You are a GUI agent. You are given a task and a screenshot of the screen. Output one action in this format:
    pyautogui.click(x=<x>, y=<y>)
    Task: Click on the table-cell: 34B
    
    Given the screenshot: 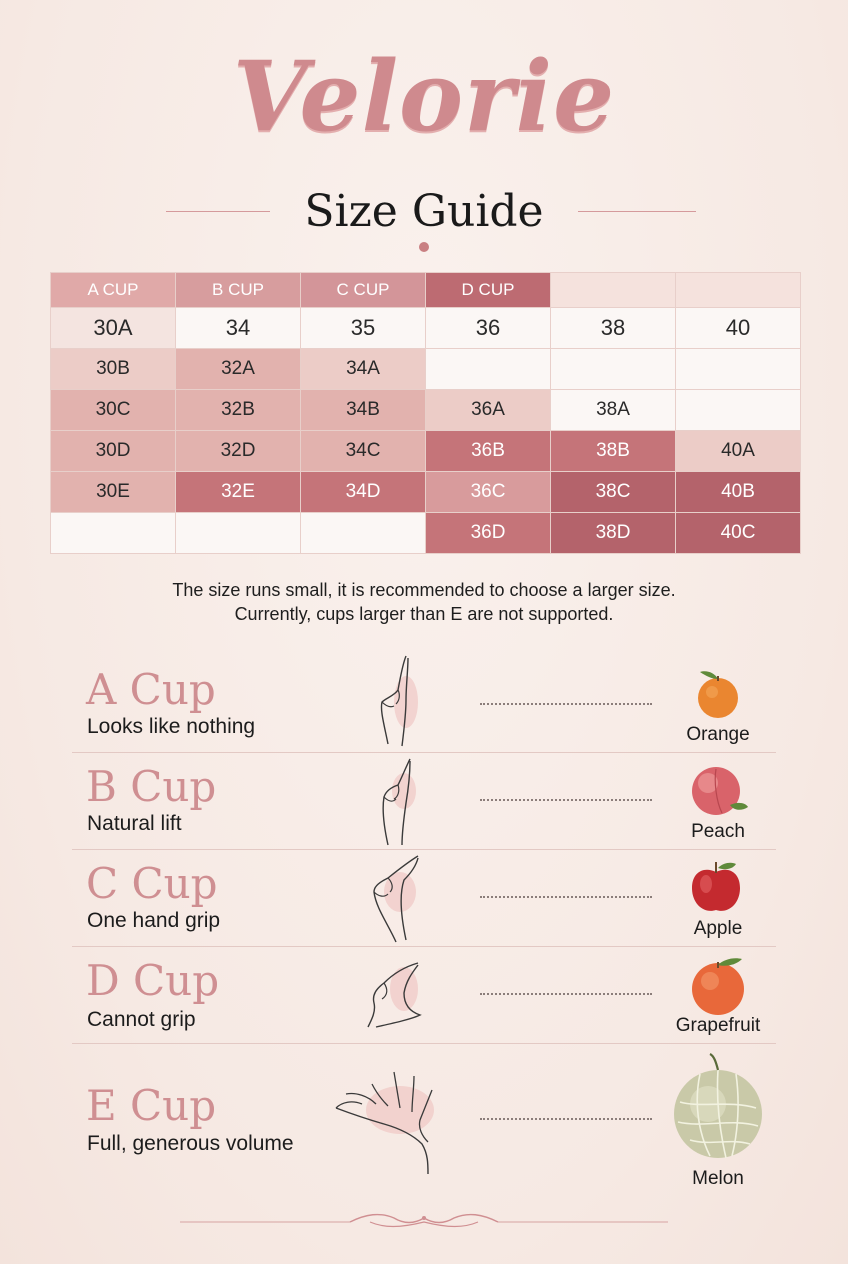 What is the action you would take?
    pyautogui.click(x=363, y=410)
    